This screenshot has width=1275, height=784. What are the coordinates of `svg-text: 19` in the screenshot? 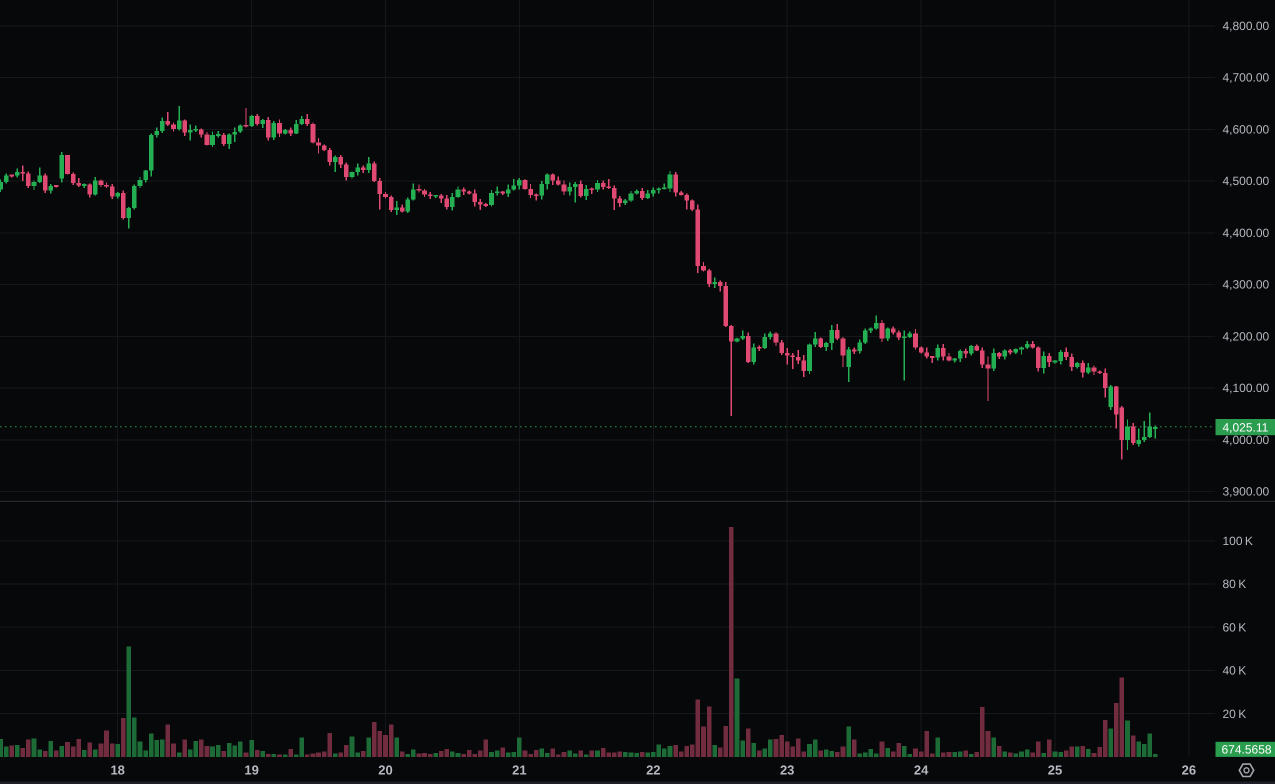 It's located at (251, 770).